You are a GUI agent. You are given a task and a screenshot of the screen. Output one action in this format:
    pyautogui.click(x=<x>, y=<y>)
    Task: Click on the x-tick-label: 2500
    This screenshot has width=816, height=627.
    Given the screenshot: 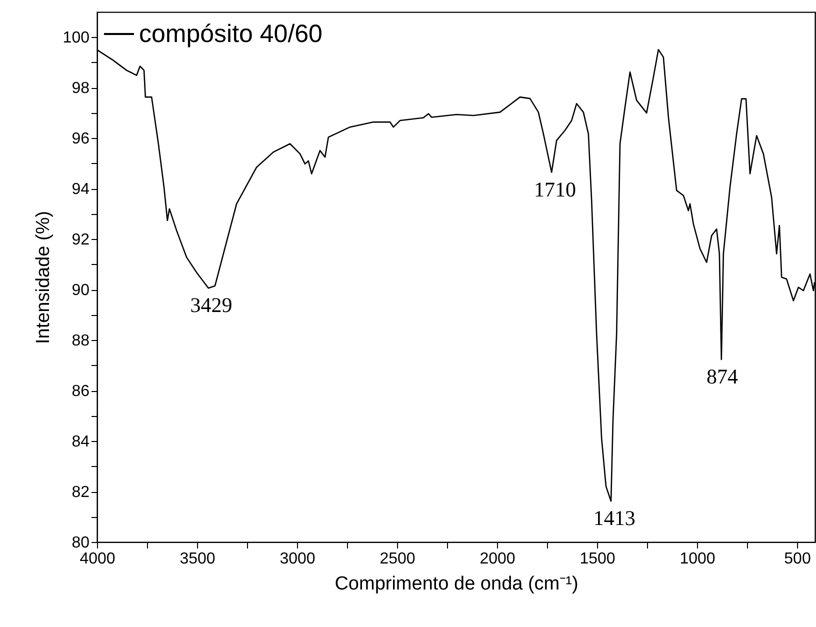 What is the action you would take?
    pyautogui.click(x=398, y=559)
    